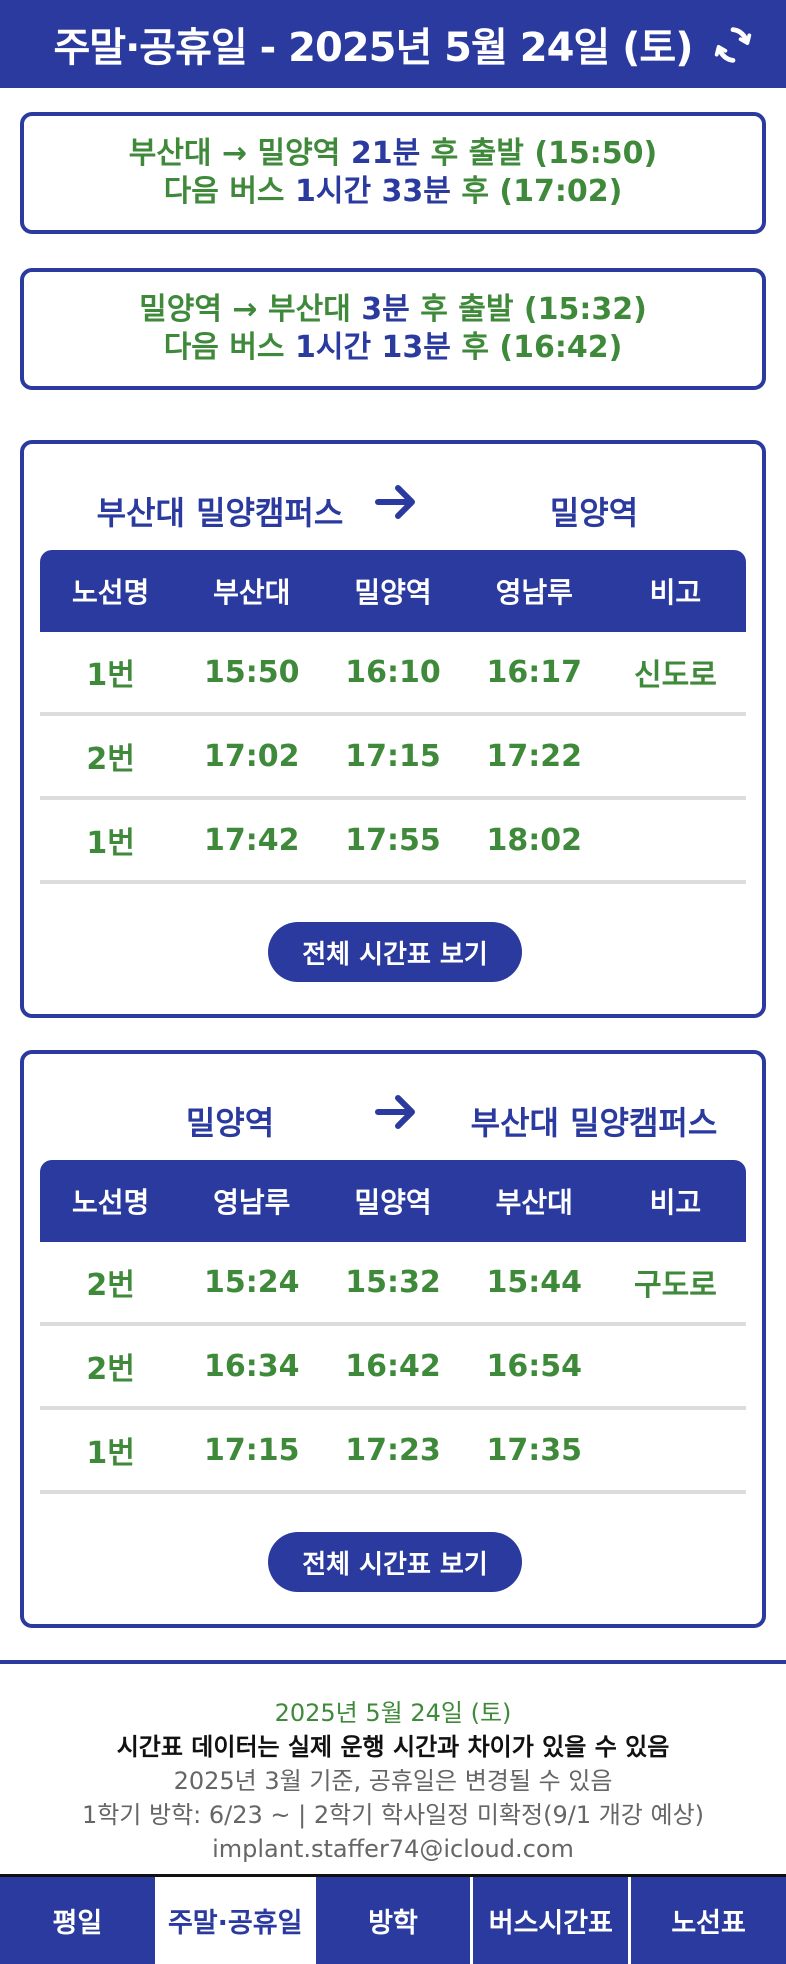 The width and height of the screenshot is (786, 1964). I want to click on time-cell: 17:23, so click(393, 1450).